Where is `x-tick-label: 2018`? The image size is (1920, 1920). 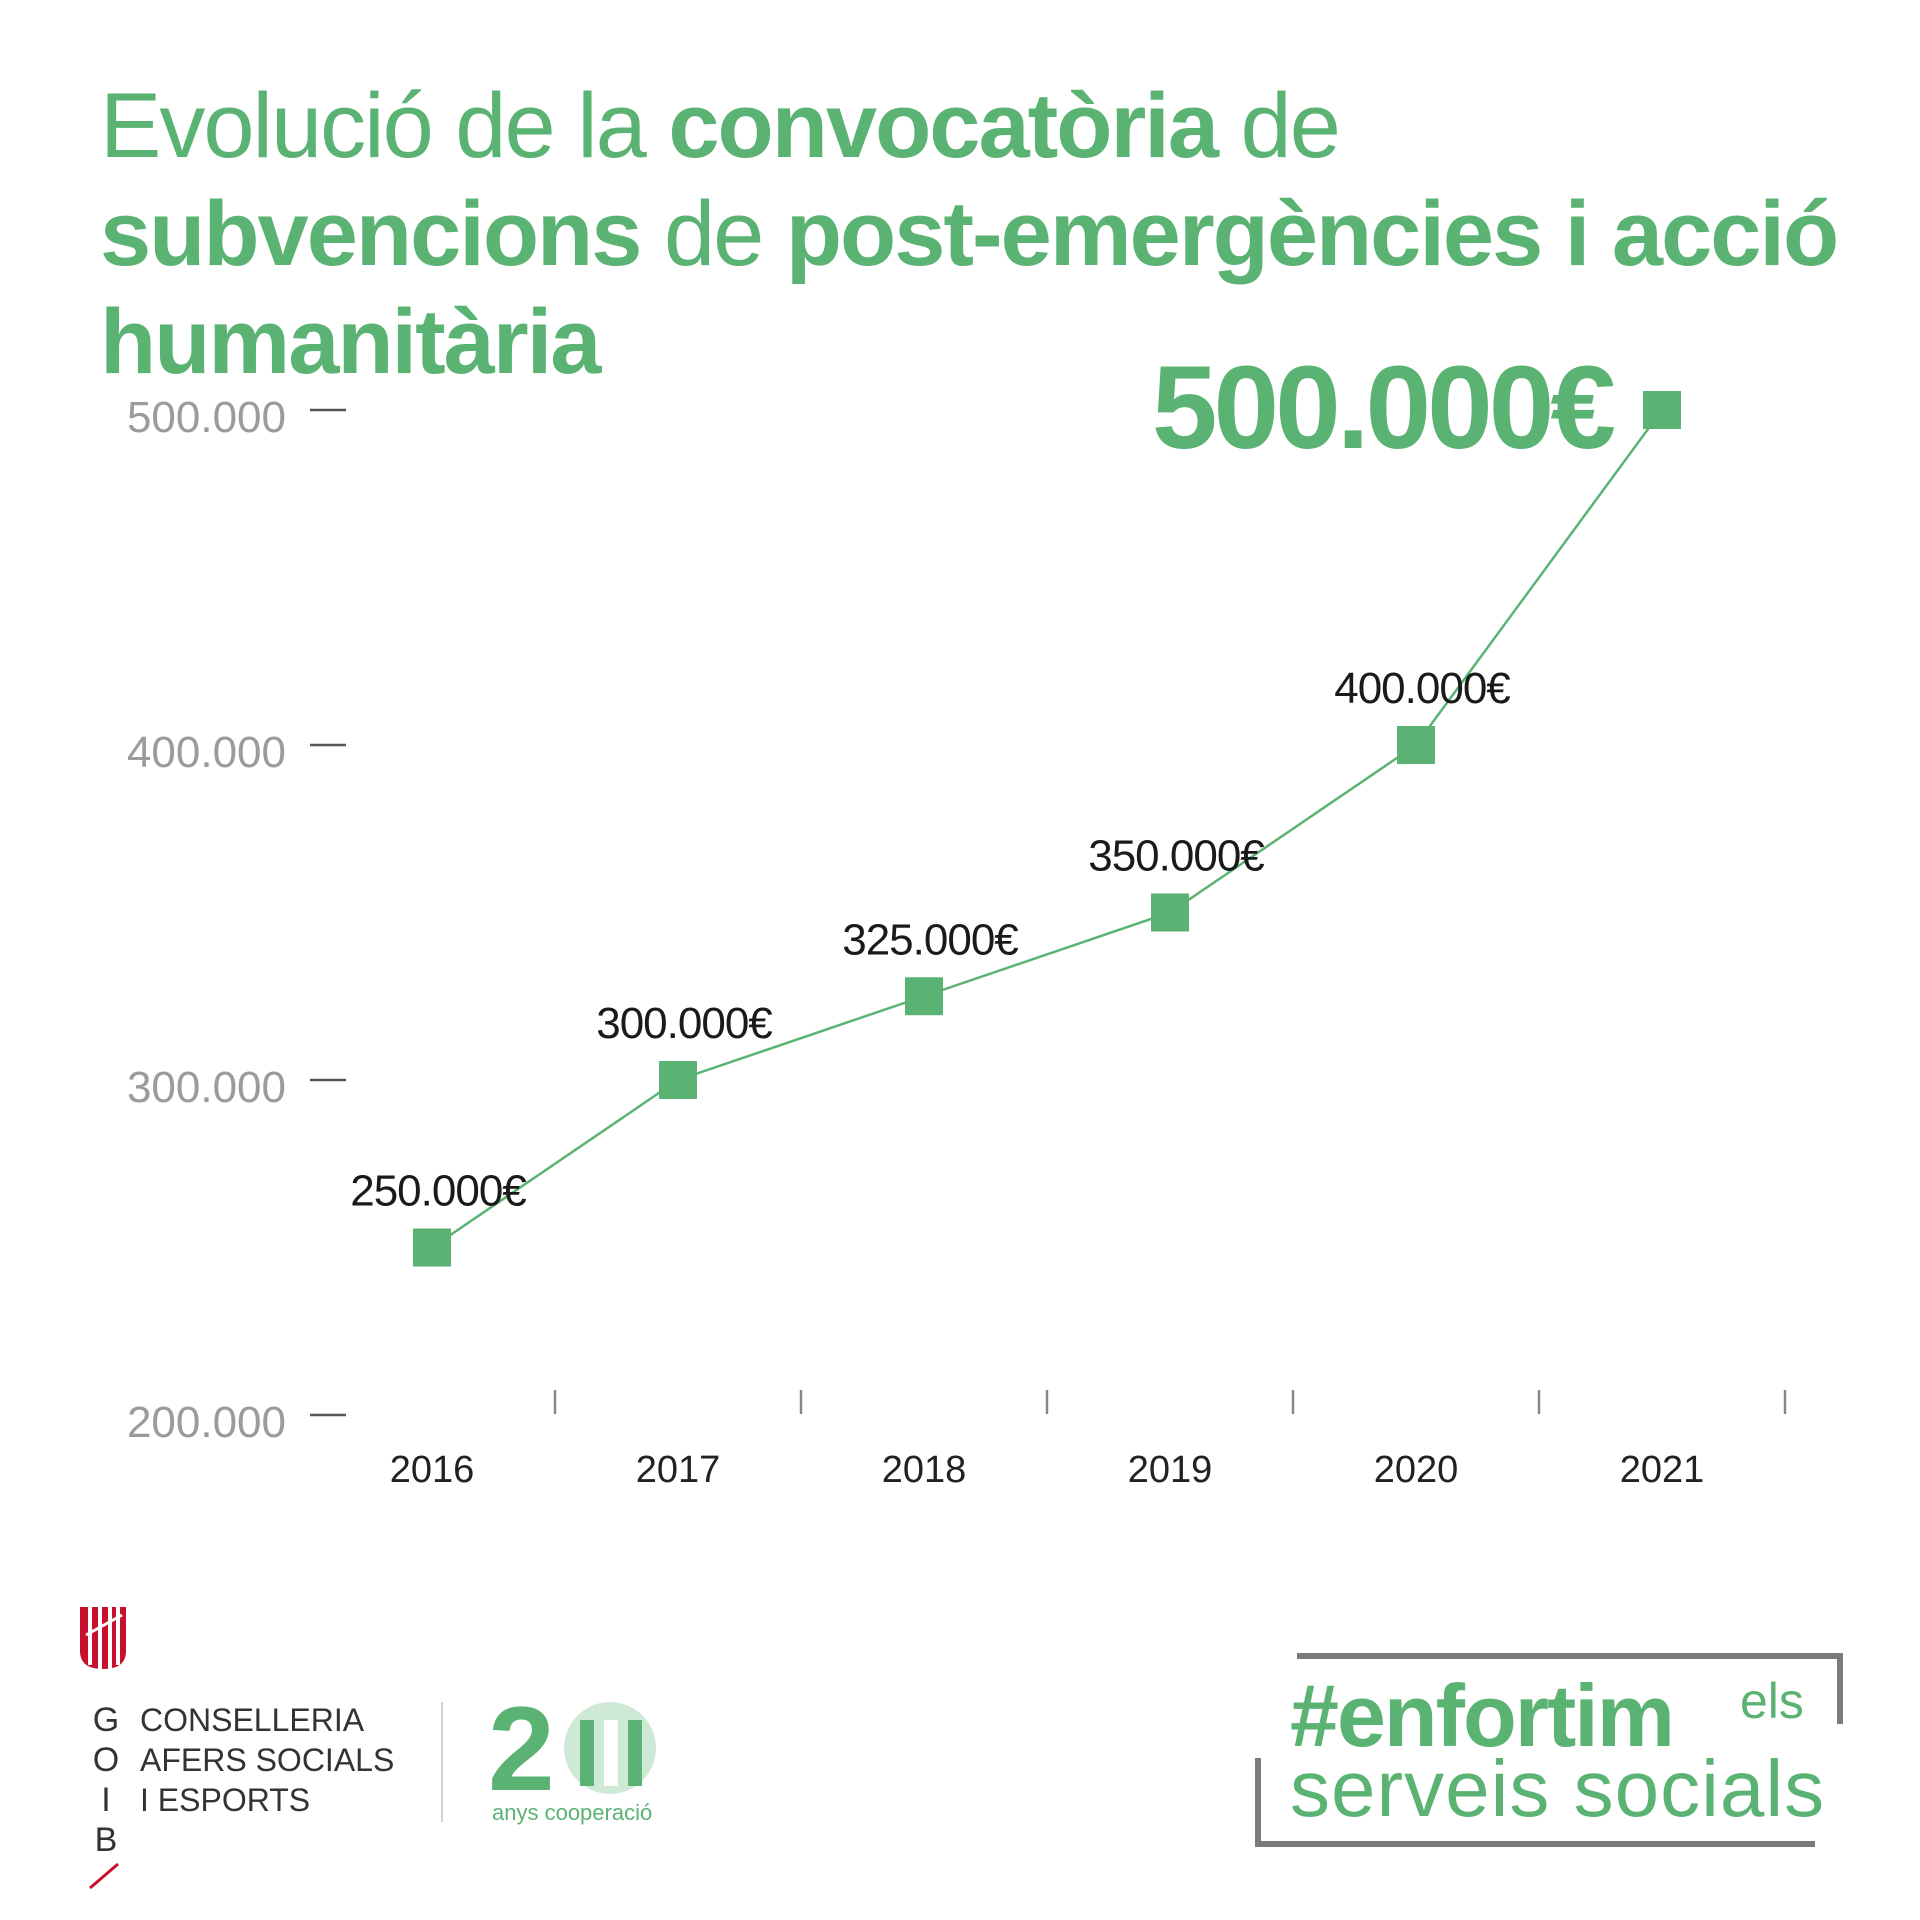
x-tick-label: 2018 is located at coordinates (924, 1470).